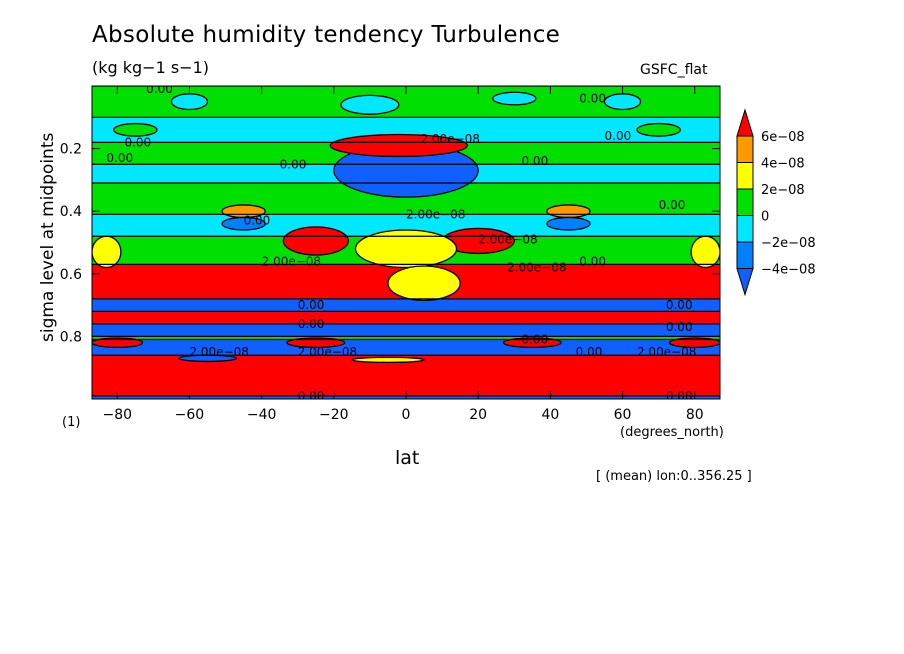 The image size is (904, 654). I want to click on contour-label-1: 0.00, so click(592, 99).